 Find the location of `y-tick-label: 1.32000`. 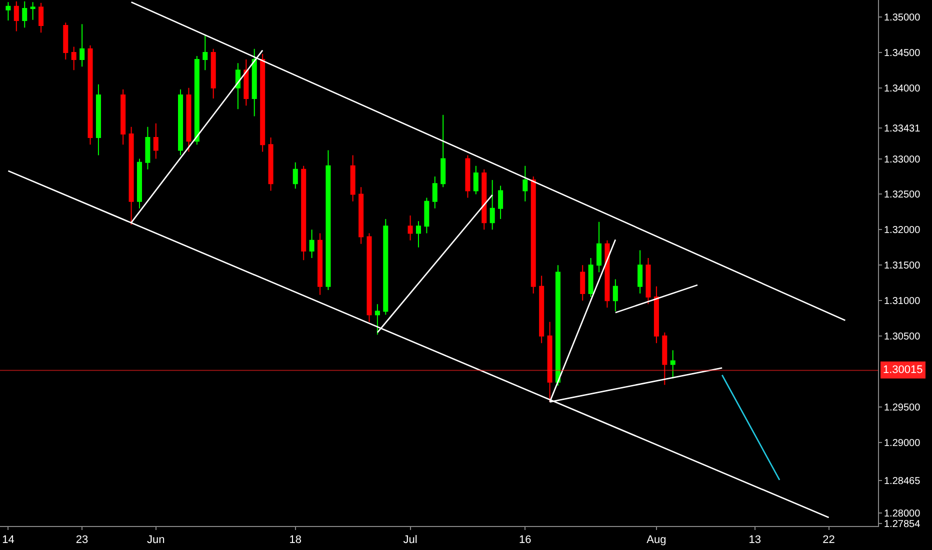

y-tick-label: 1.32000 is located at coordinates (902, 230).